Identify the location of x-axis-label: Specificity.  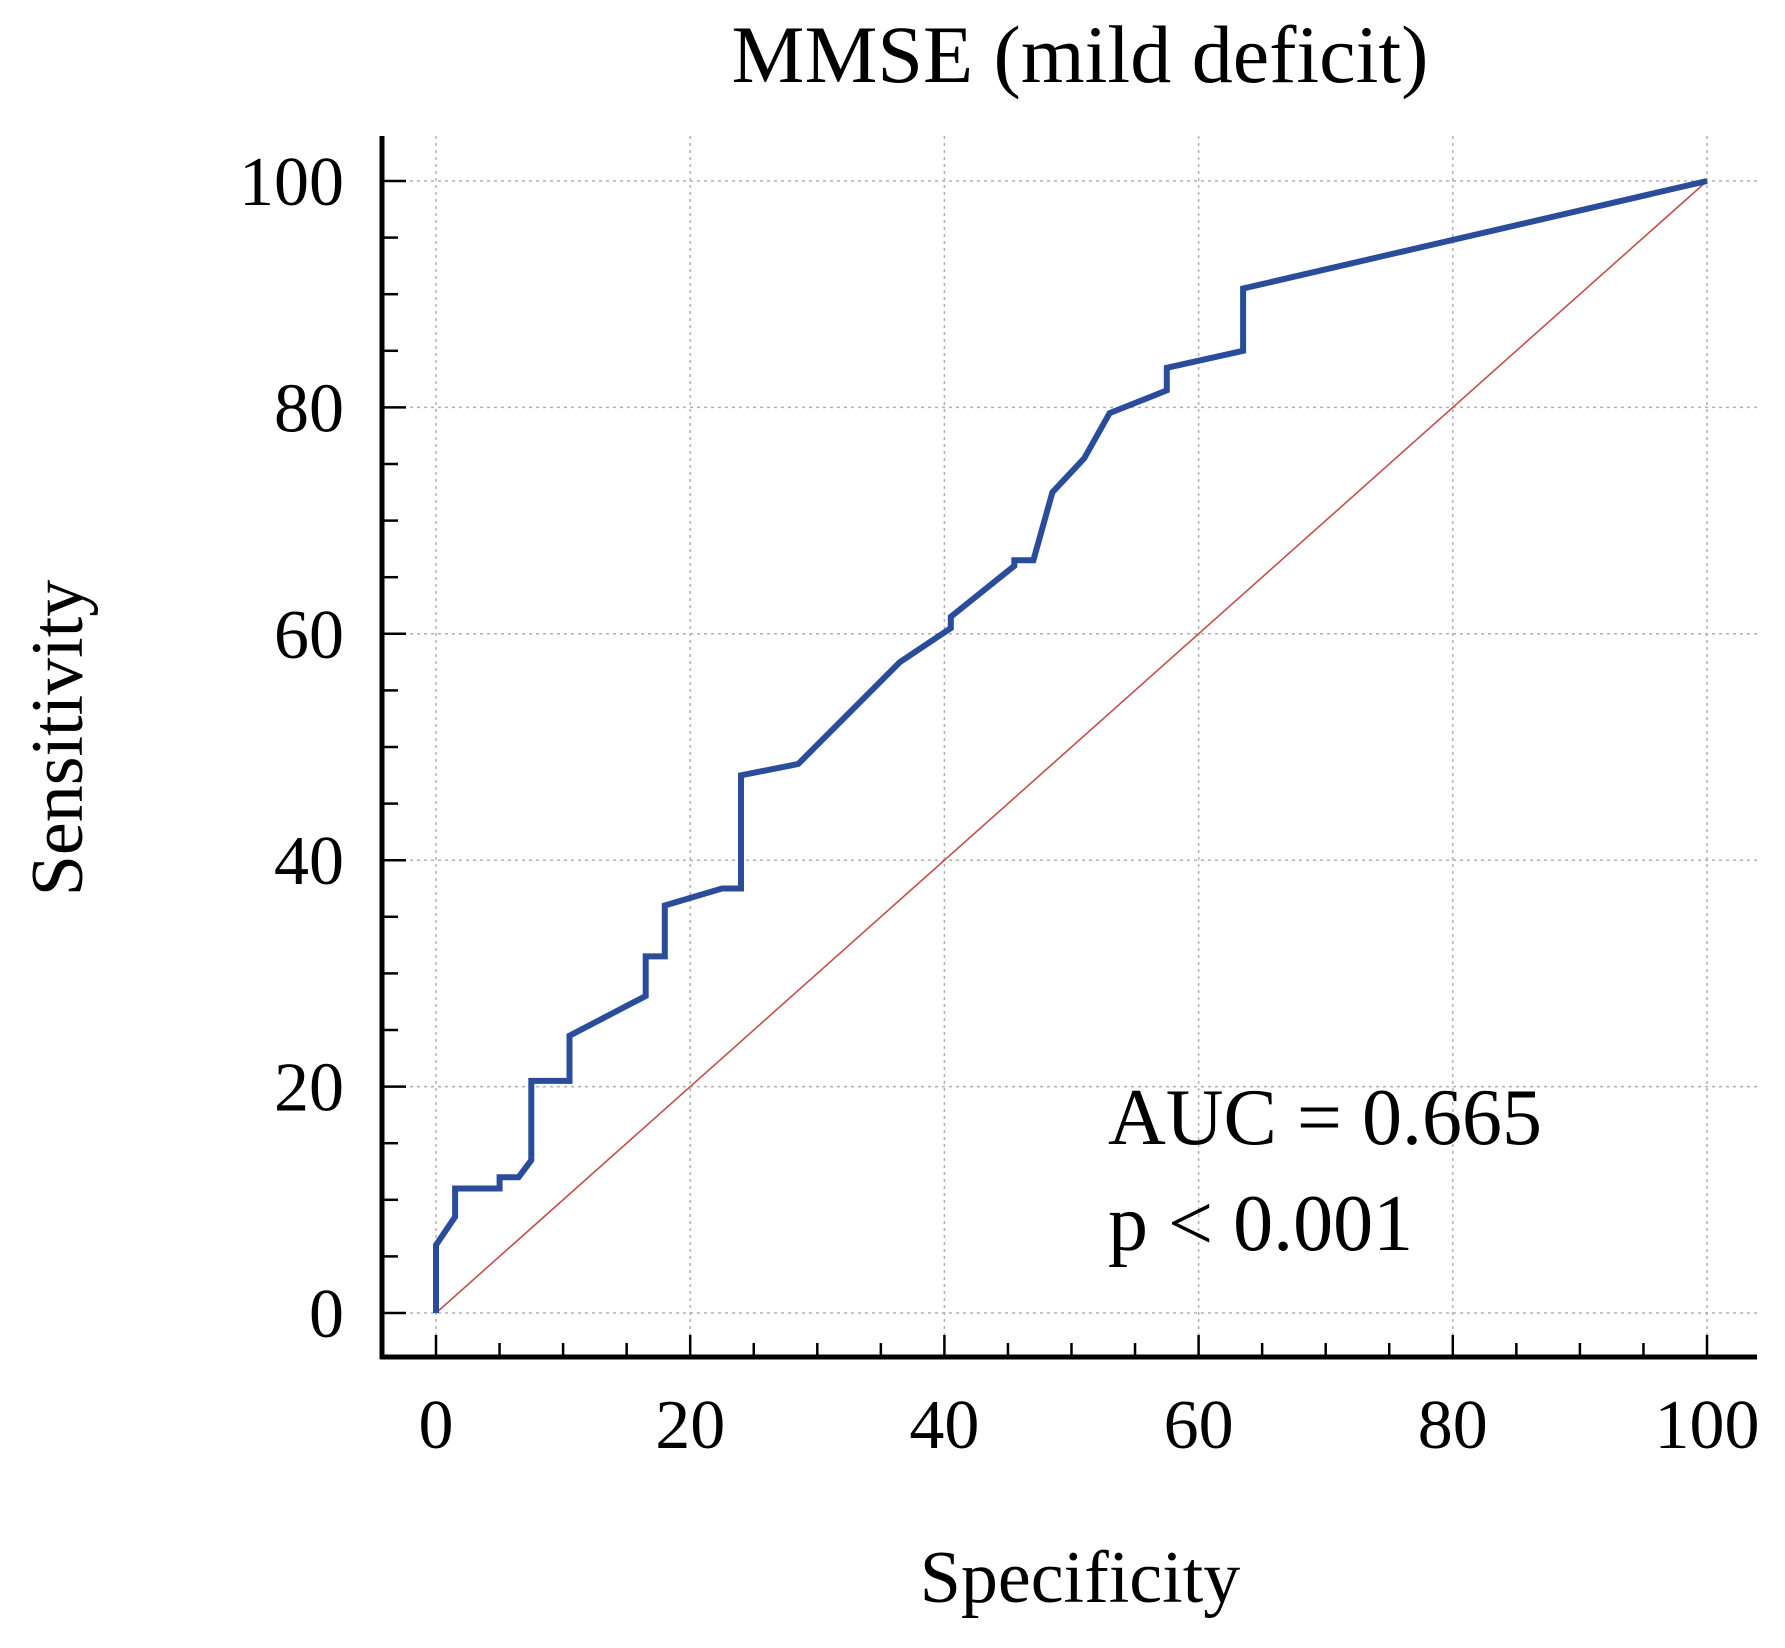
(1080, 1578).